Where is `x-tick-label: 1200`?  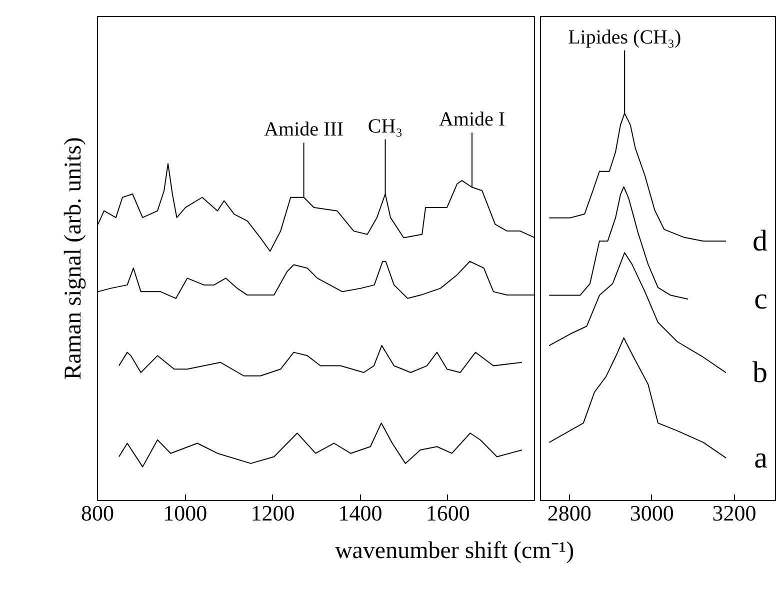
x-tick-label: 1200 is located at coordinates (272, 513).